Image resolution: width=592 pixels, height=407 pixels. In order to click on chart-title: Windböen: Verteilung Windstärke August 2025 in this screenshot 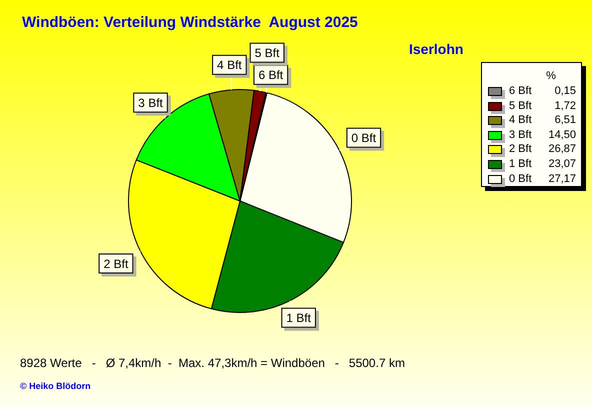, I will do `click(190, 23)`.